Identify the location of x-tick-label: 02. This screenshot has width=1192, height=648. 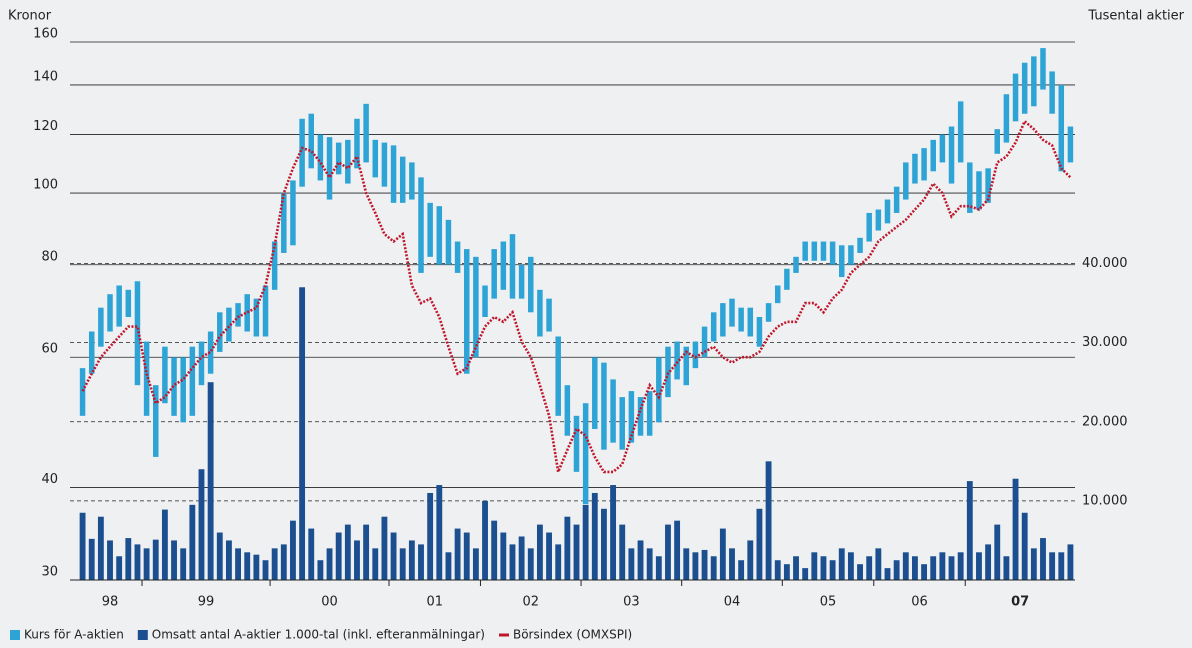
(530, 602).